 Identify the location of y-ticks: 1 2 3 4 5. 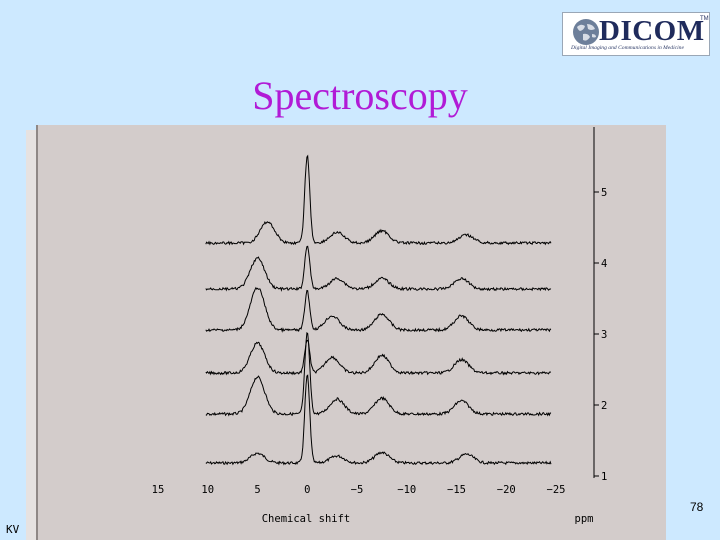
(600, 335).